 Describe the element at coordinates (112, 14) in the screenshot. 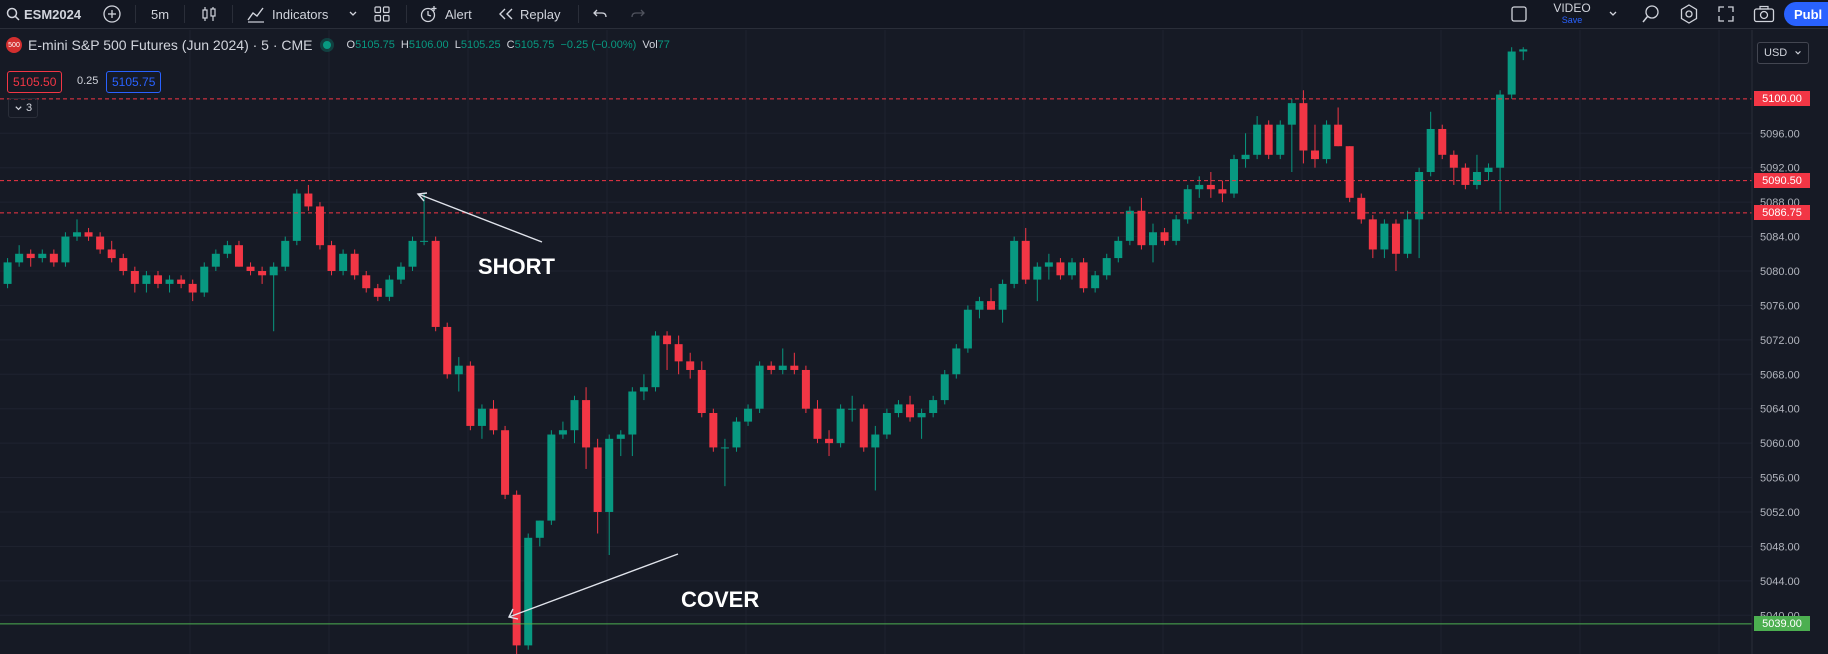

I see `compare-button` at that location.